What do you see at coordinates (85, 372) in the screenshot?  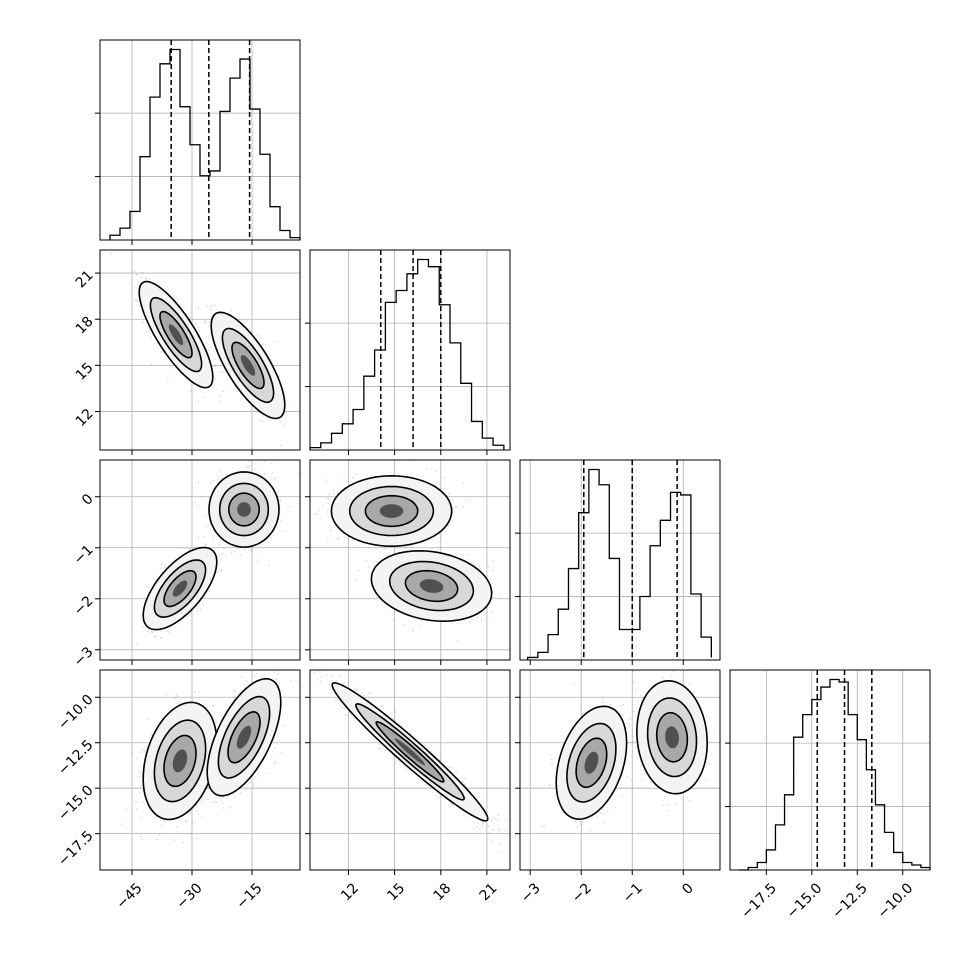 I see `y-tick-label: 15` at bounding box center [85, 372].